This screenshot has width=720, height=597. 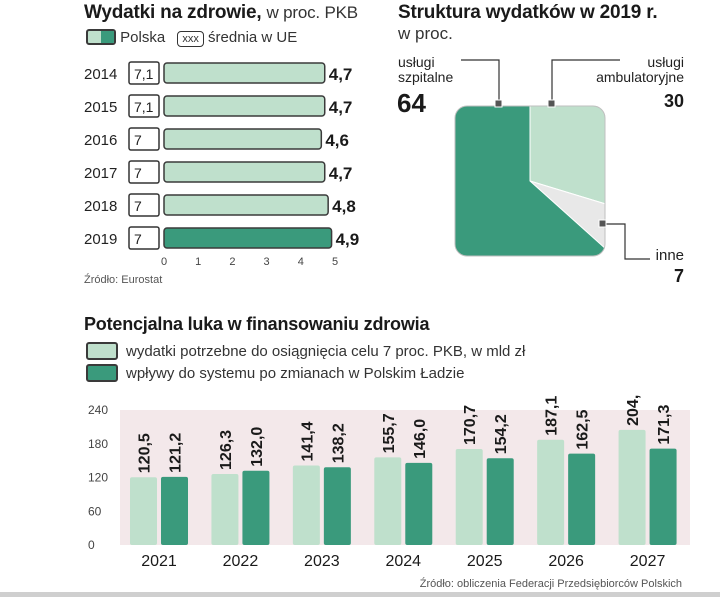 I want to click on inflows-value-label: 171,3, so click(x=664, y=425).